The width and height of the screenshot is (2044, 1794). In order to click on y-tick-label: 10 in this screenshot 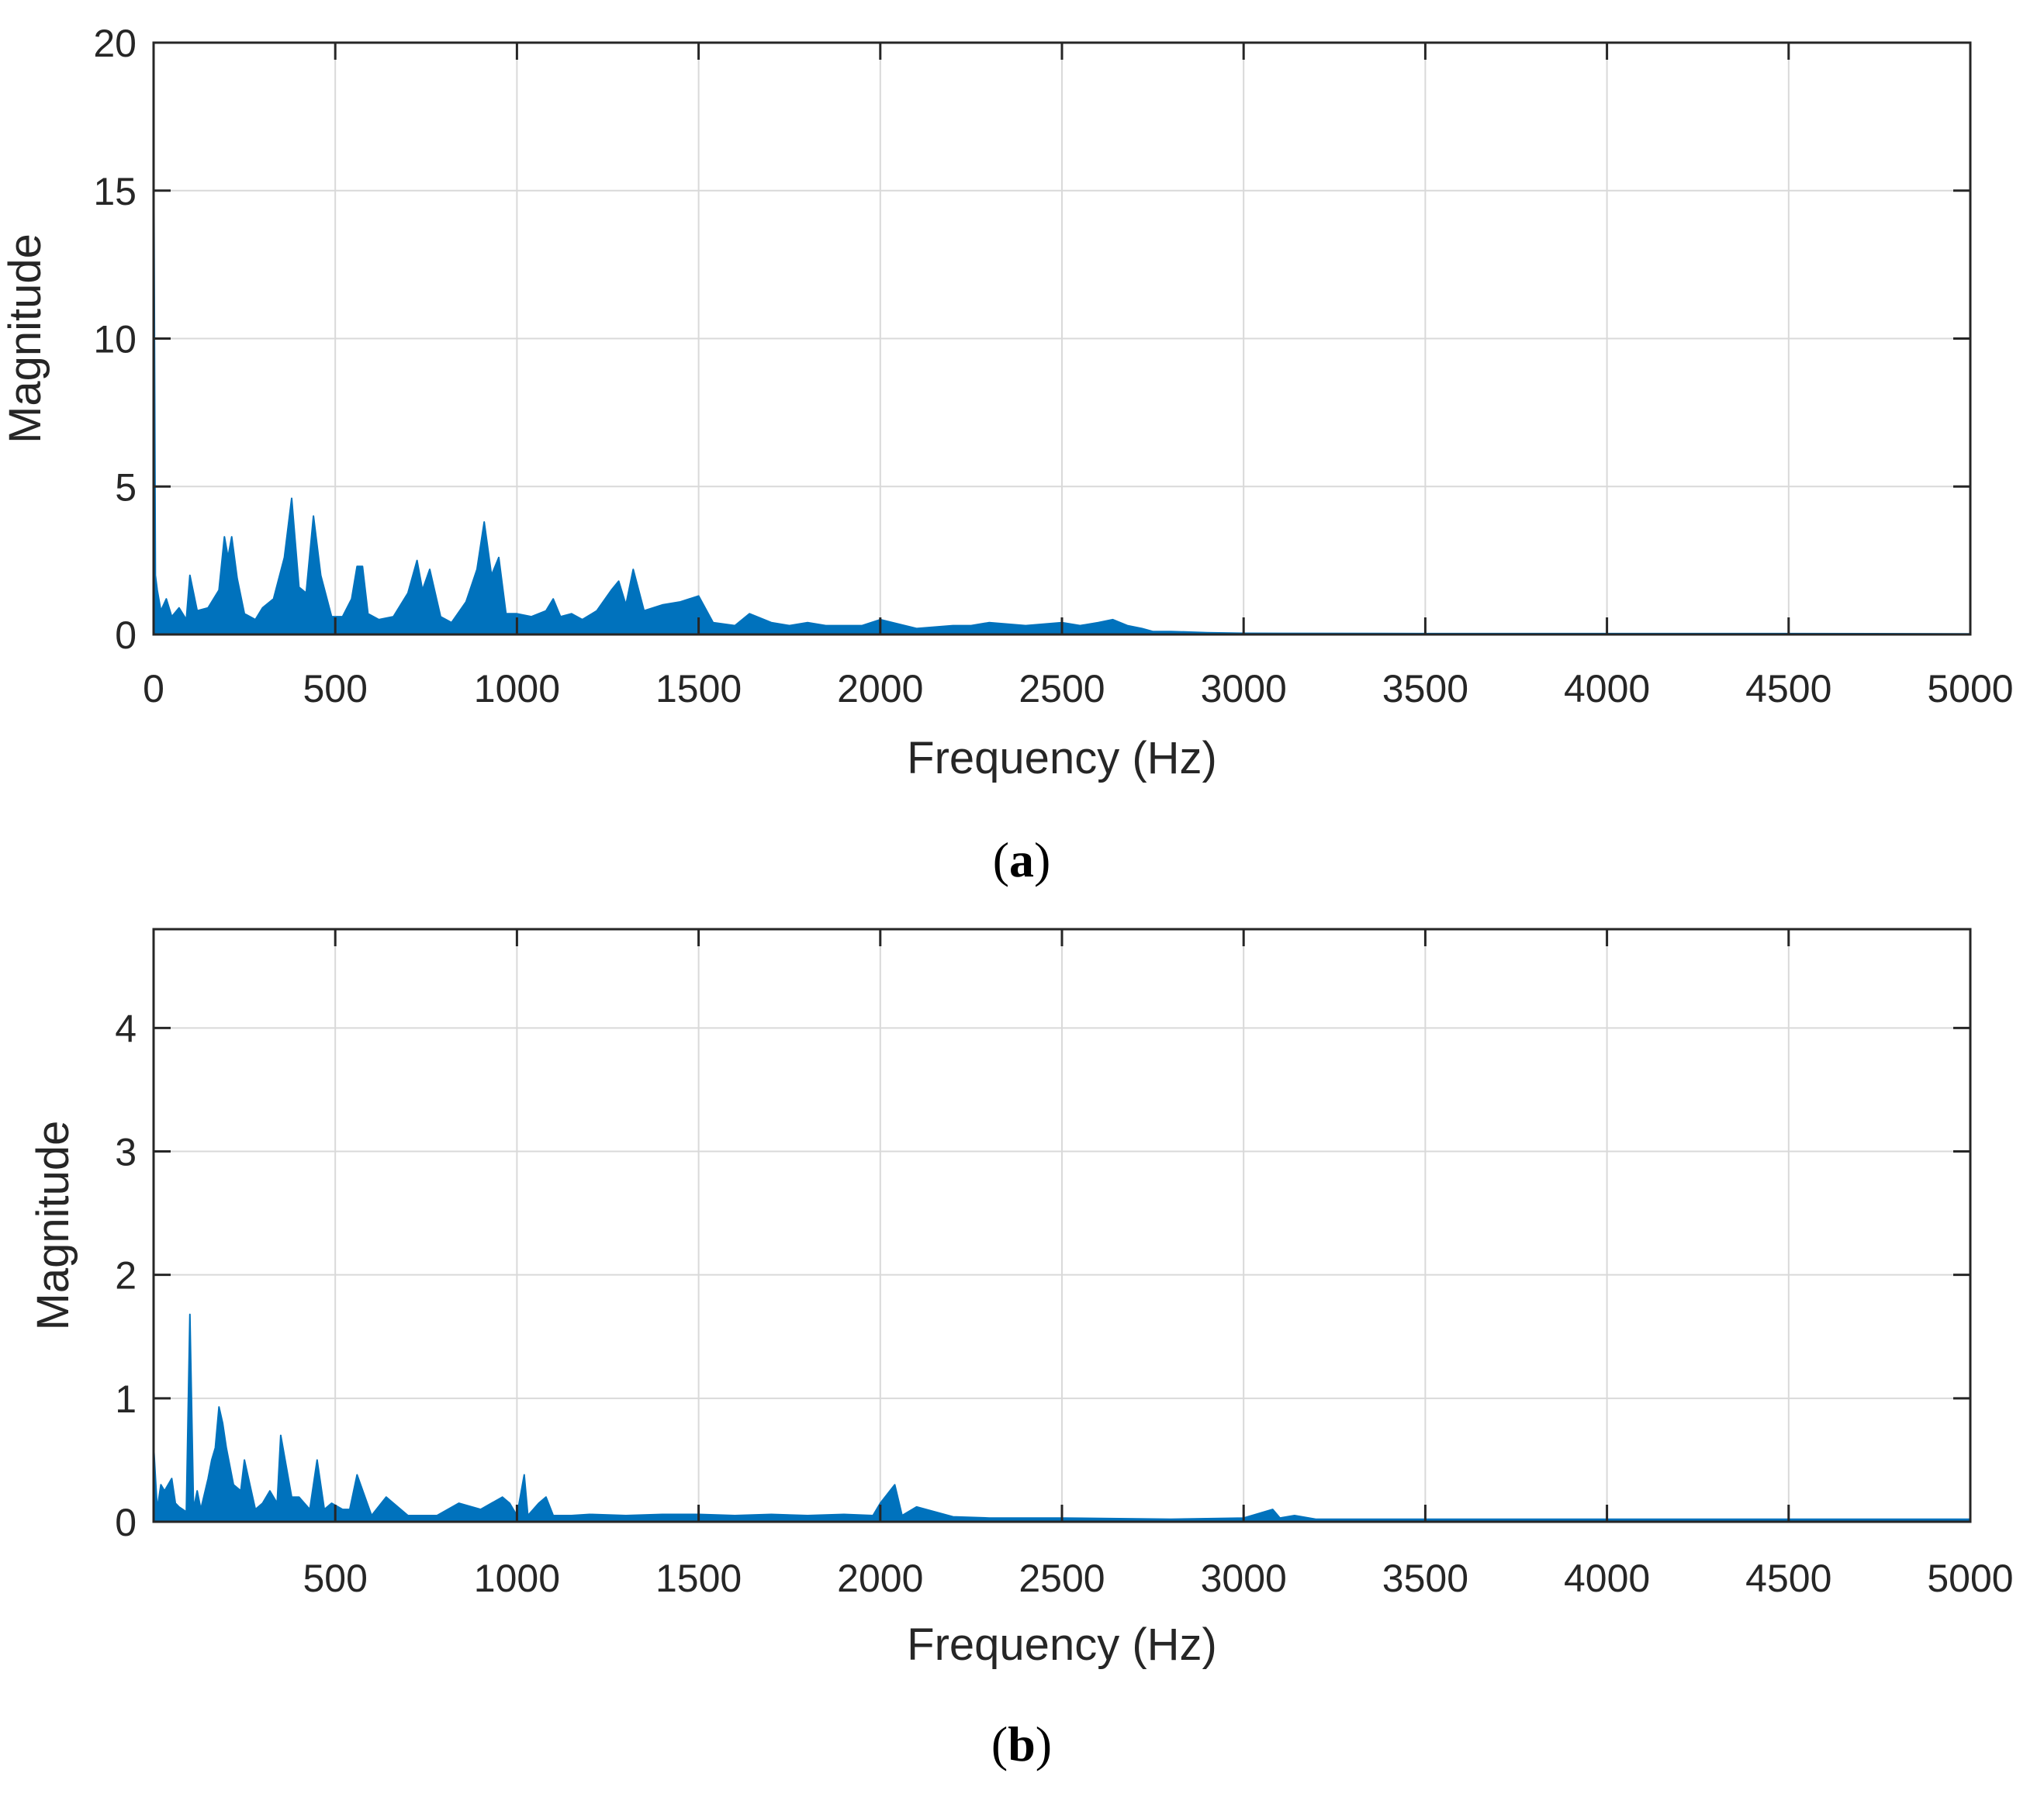, I will do `click(115, 339)`.